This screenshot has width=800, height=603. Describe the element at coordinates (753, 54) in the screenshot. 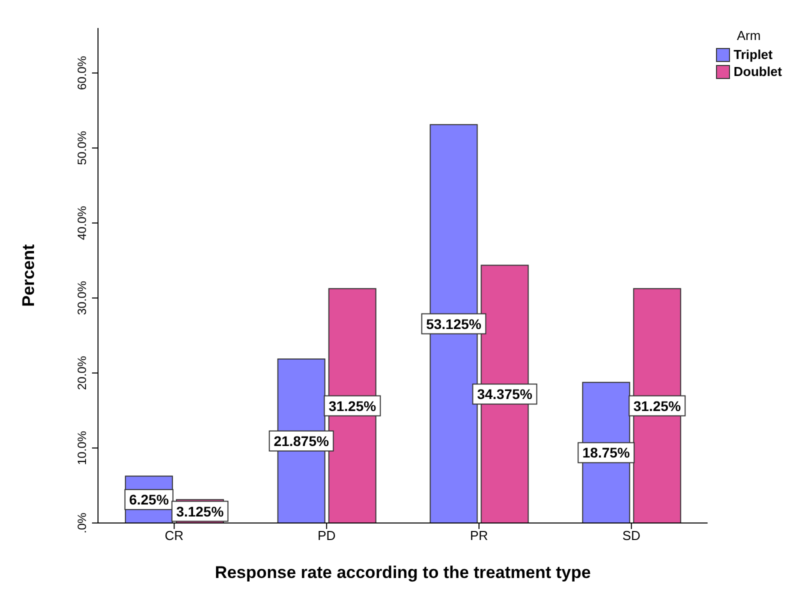

I see `legend-label: Triplet` at that location.